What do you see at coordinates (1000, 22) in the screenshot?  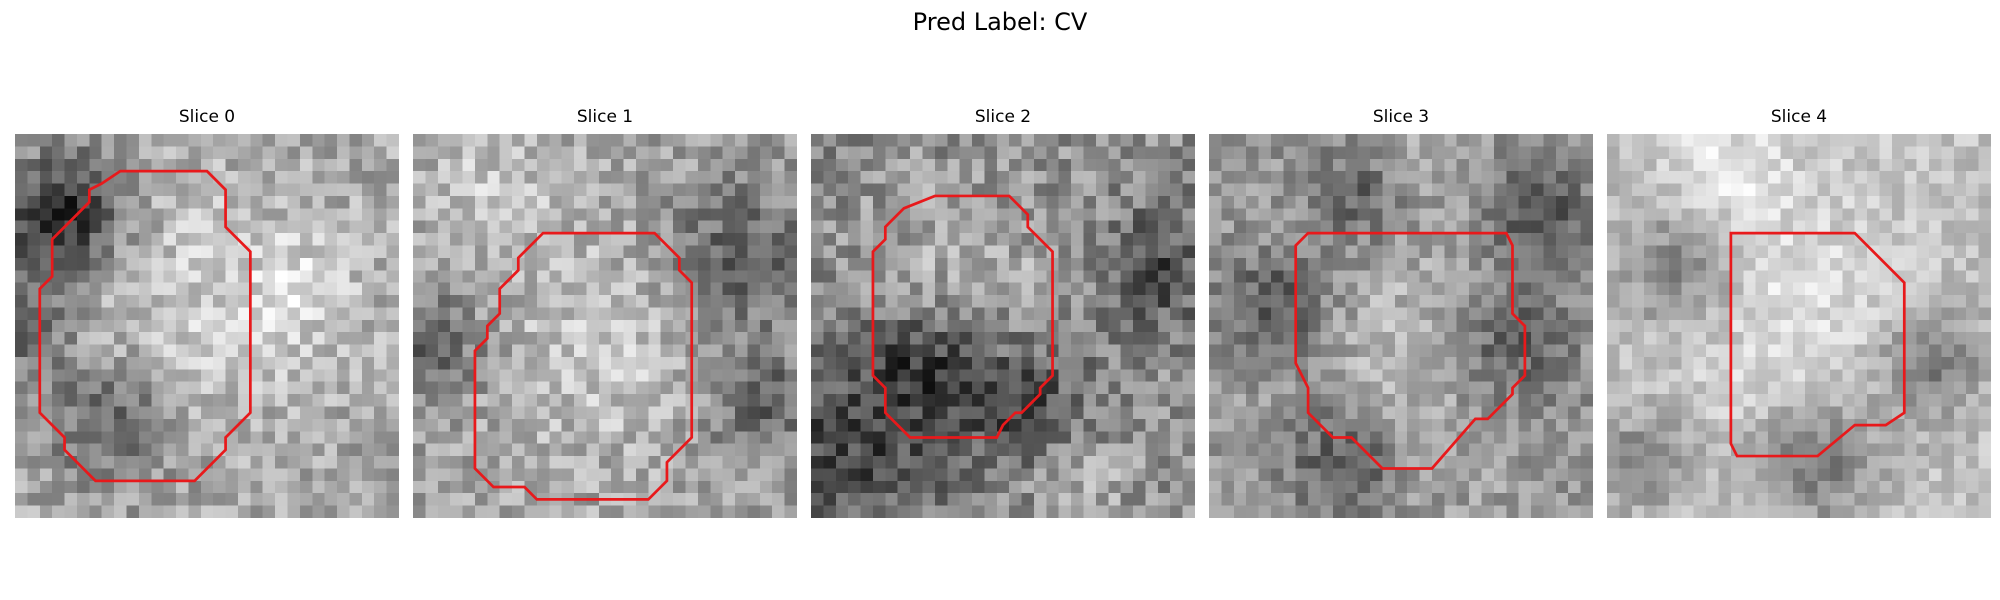 I see `figure-title: Pred Label: CV` at bounding box center [1000, 22].